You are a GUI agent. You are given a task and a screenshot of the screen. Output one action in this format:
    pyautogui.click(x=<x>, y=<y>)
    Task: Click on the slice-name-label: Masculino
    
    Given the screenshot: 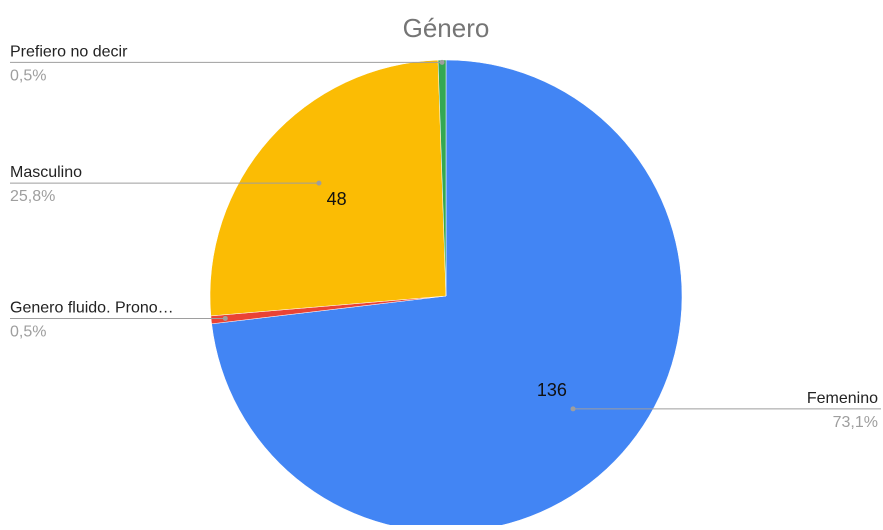 What is the action you would take?
    pyautogui.click(x=46, y=172)
    